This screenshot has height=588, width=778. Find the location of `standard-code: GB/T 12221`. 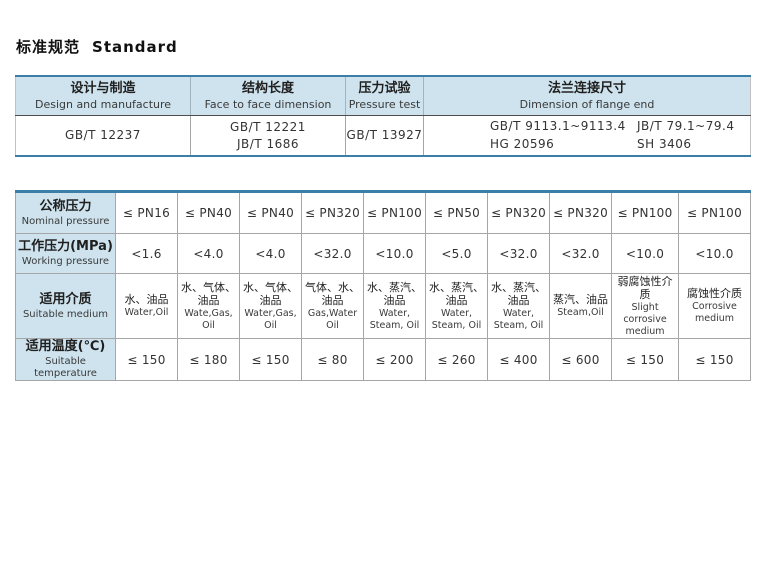

standard-code: GB/T 12221 is located at coordinates (268, 126).